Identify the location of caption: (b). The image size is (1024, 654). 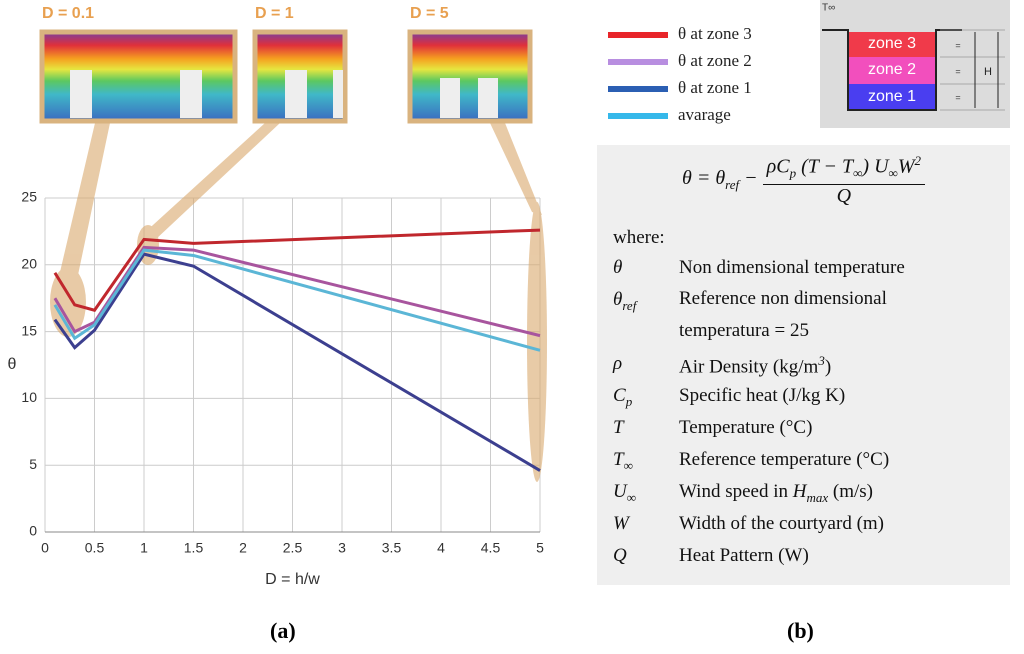
(800, 630).